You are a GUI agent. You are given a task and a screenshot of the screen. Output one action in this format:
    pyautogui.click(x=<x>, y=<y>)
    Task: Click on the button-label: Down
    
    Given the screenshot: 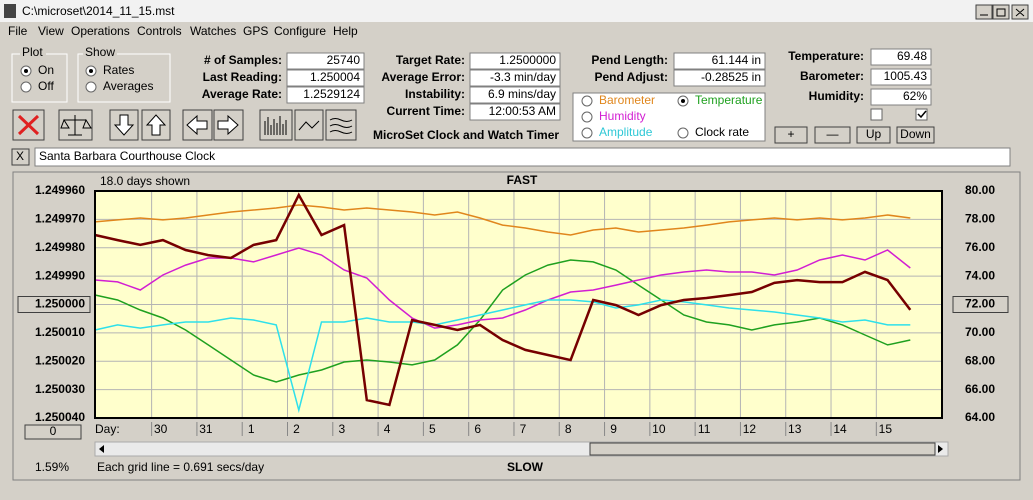 What is the action you would take?
    pyautogui.click(x=915, y=134)
    